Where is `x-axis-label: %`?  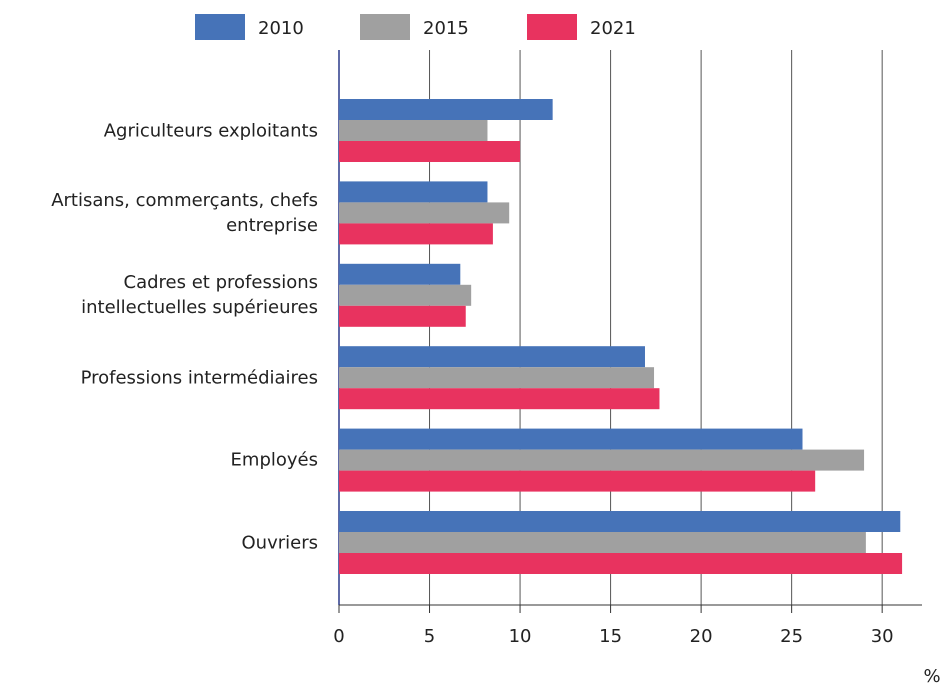 x-axis-label: % is located at coordinates (931, 676).